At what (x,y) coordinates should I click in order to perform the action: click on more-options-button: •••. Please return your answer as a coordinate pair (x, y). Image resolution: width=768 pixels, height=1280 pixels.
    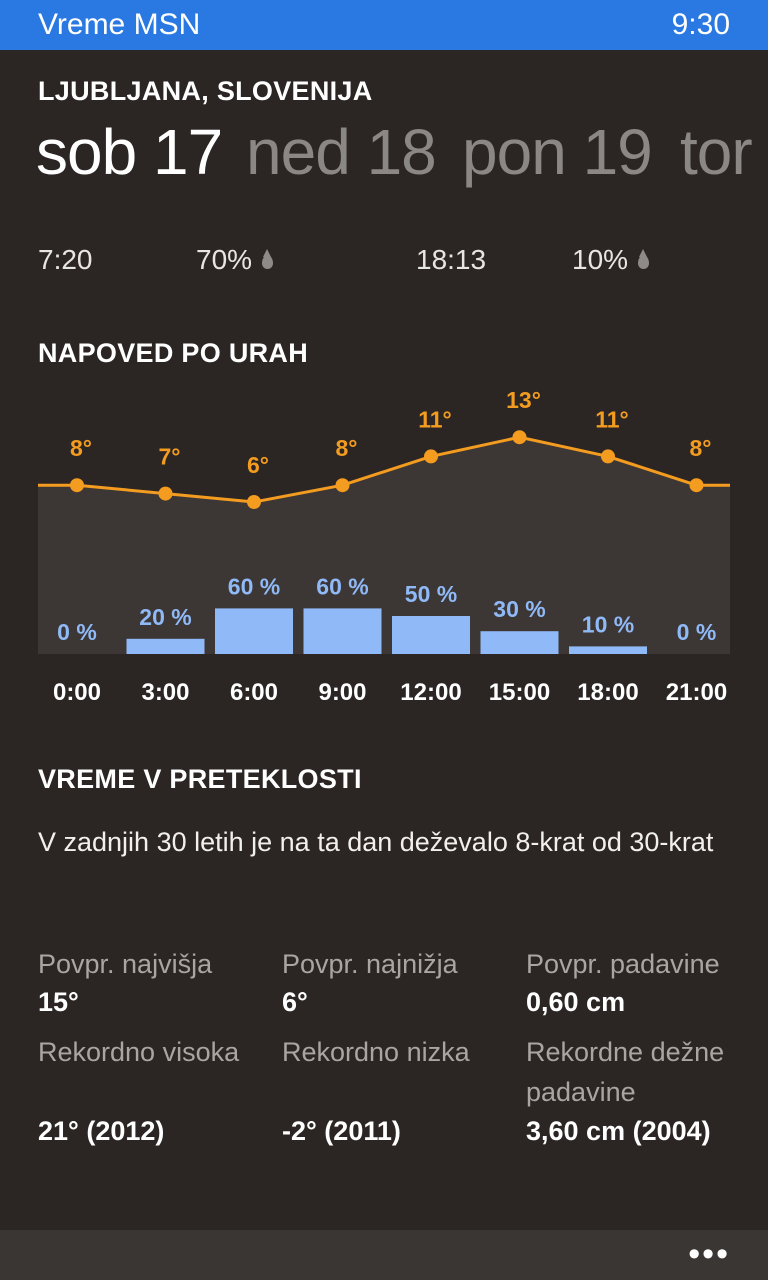
    Looking at the image, I should click on (709, 1254).